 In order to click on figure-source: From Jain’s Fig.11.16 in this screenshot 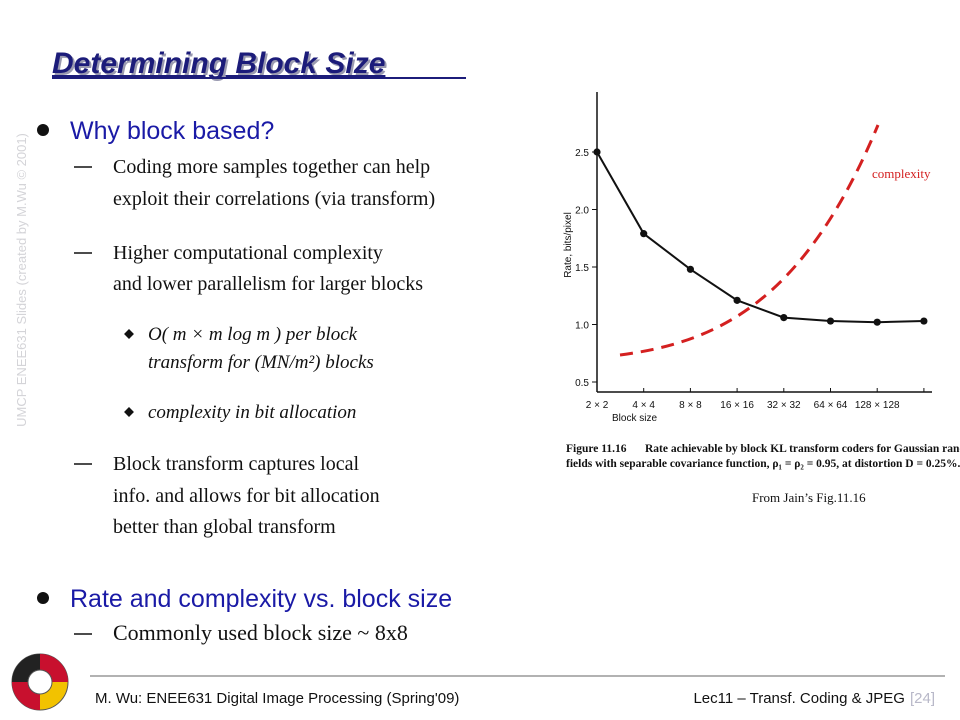, I will do `click(809, 497)`.